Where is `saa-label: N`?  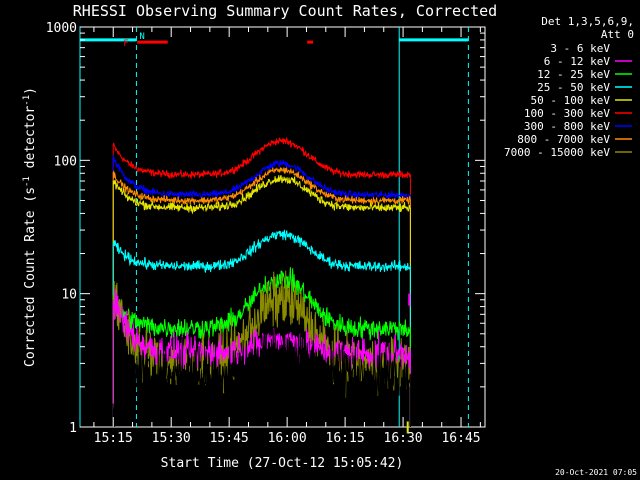
saa-label: N is located at coordinates (141, 37).